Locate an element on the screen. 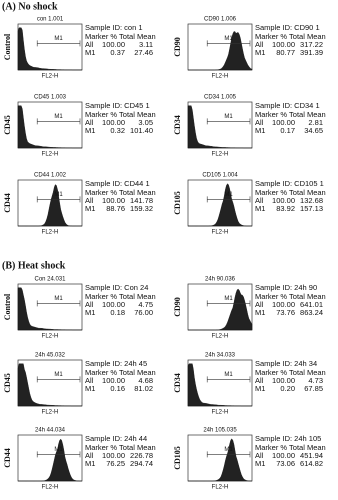 The width and height of the screenshot is (338, 500). file-name: 24h 105.035 is located at coordinates (220, 431).